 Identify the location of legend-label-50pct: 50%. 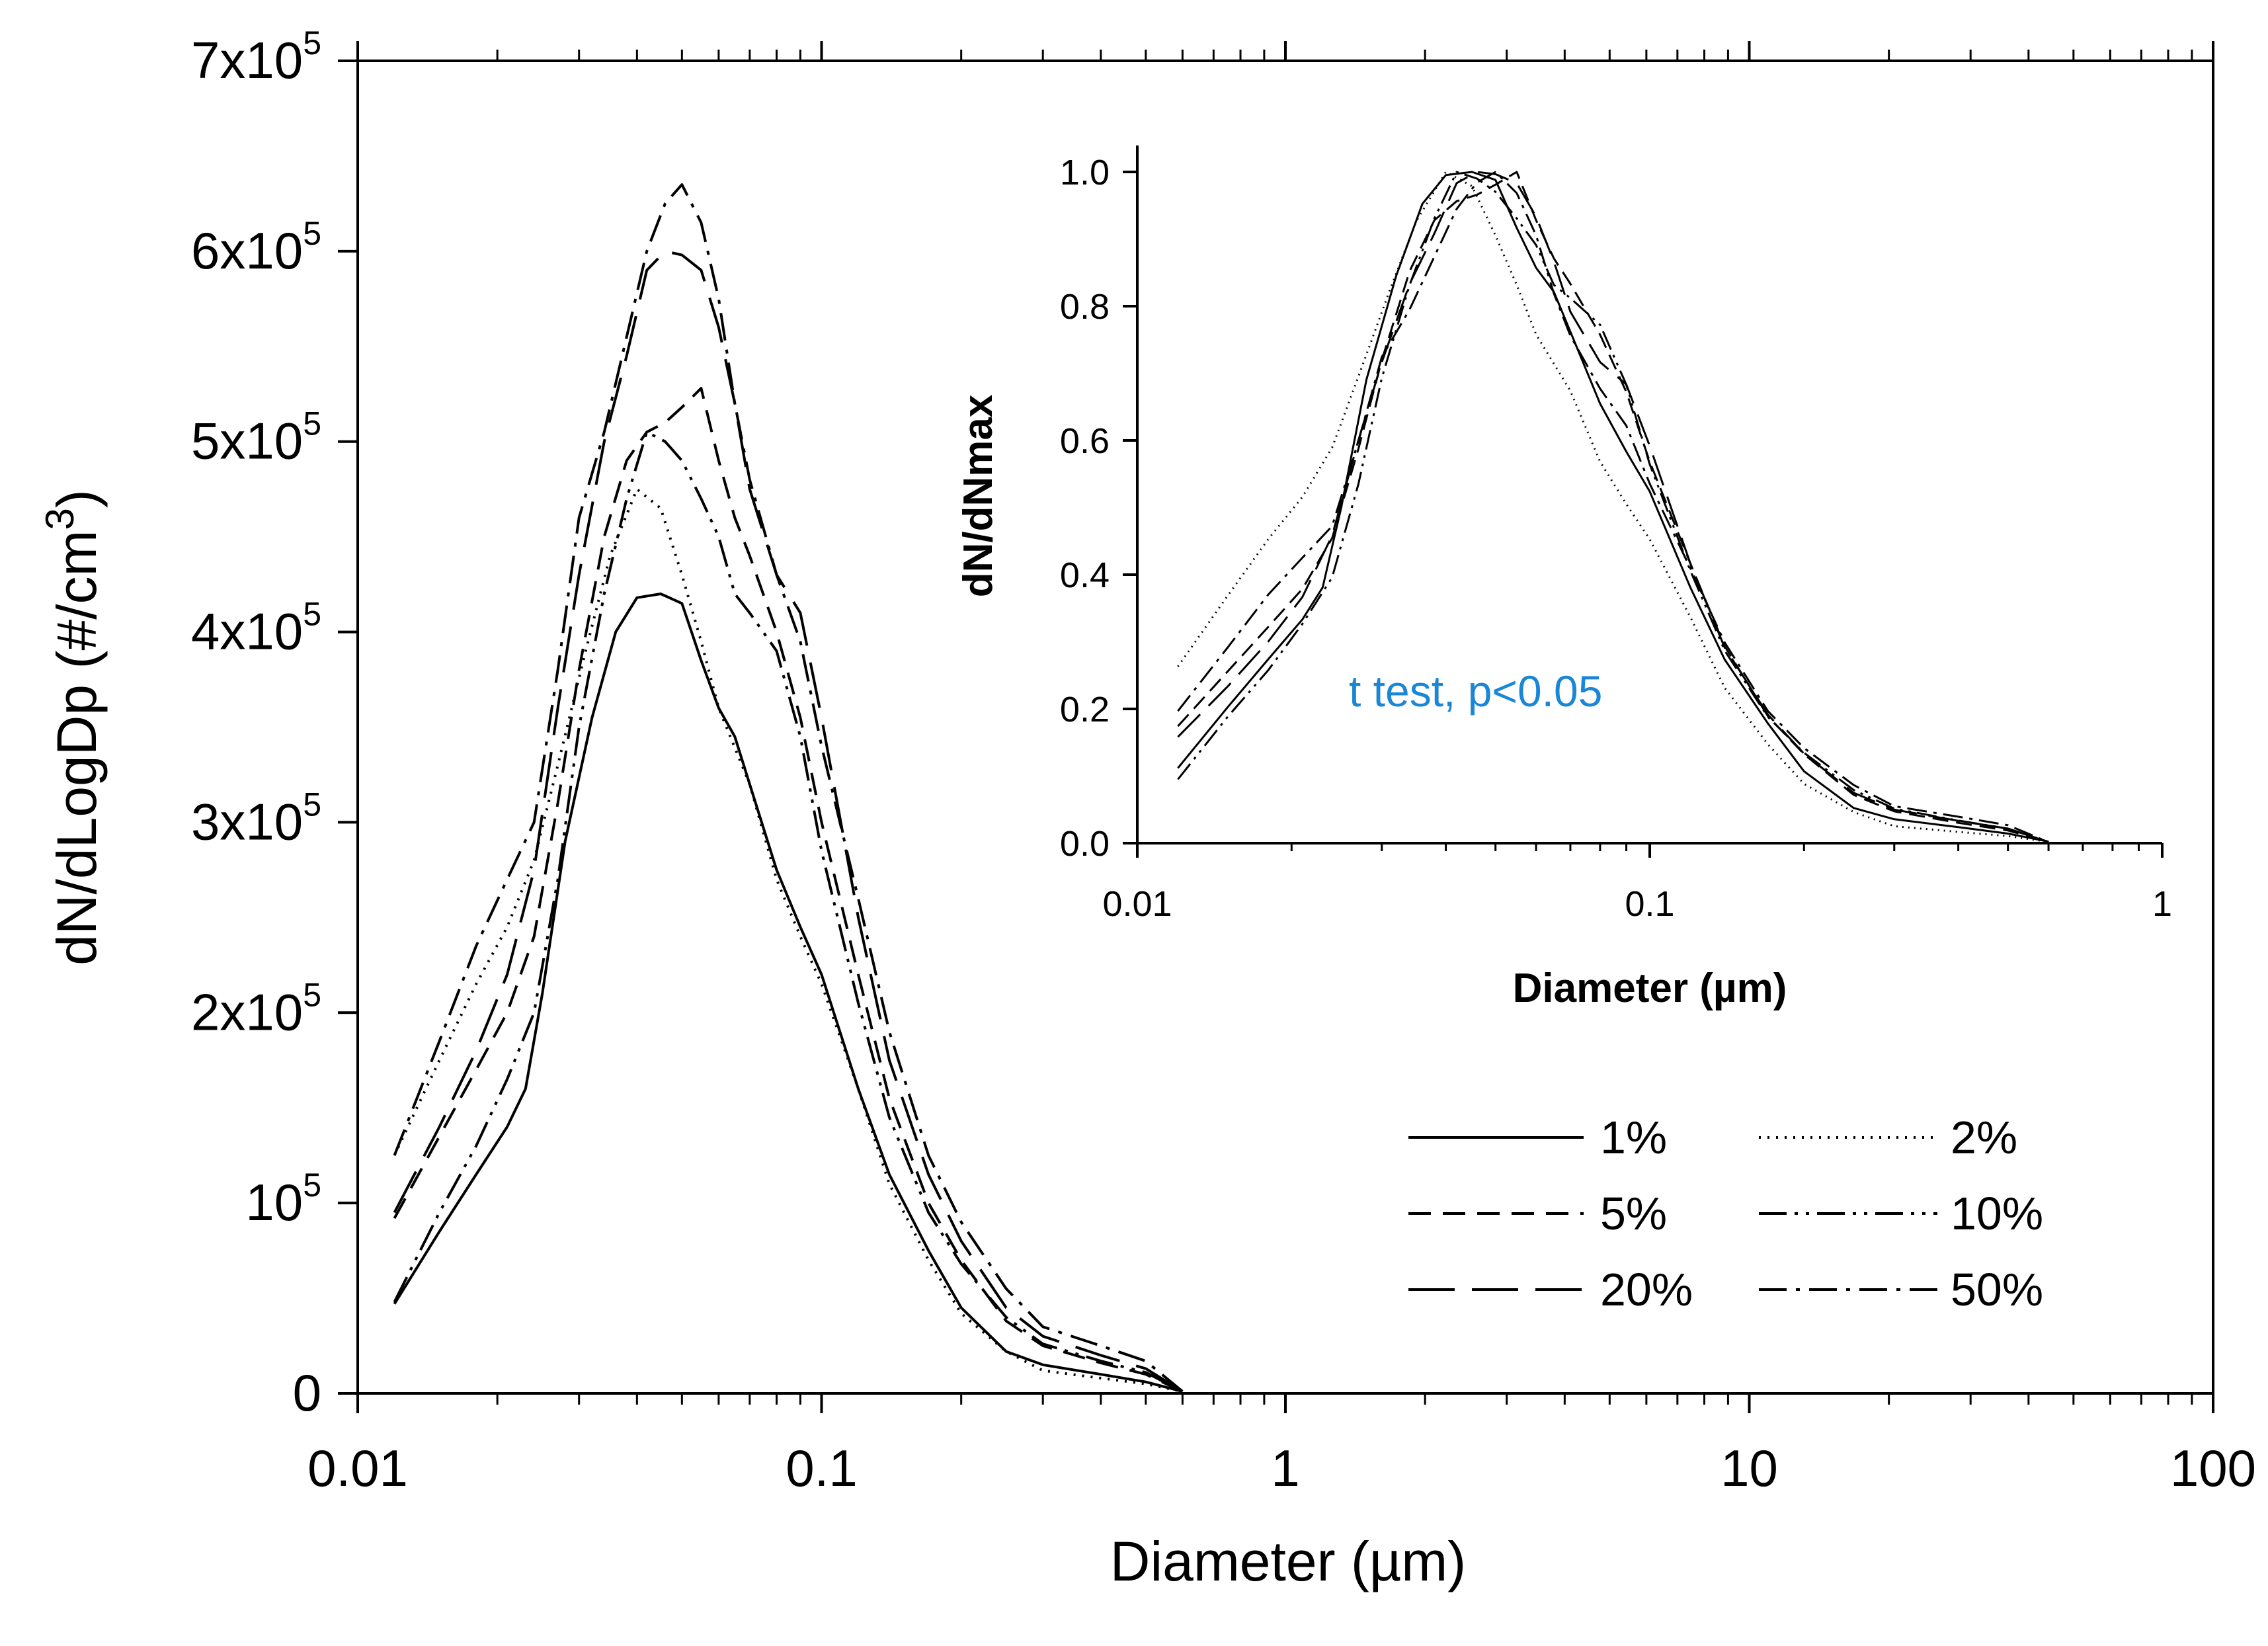
(1997, 1289).